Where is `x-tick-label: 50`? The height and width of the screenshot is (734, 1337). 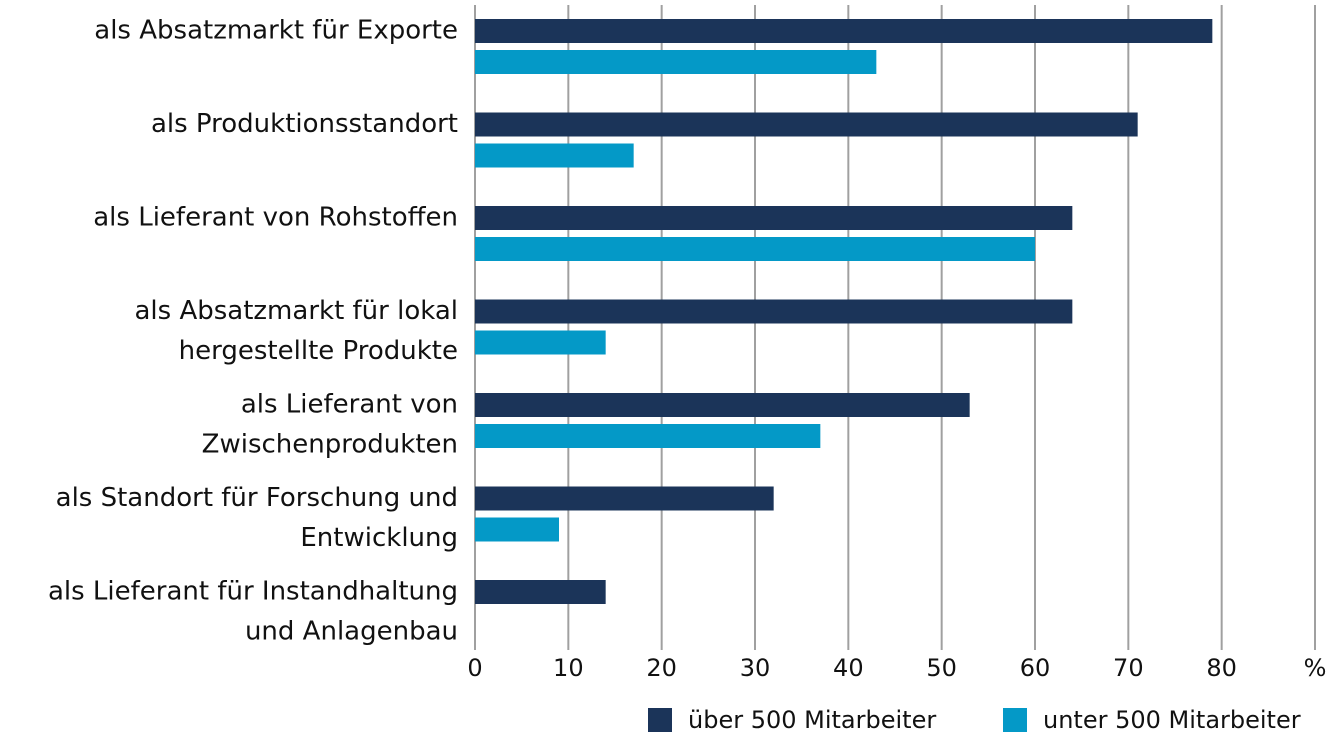
x-tick-label: 50 is located at coordinates (941, 668).